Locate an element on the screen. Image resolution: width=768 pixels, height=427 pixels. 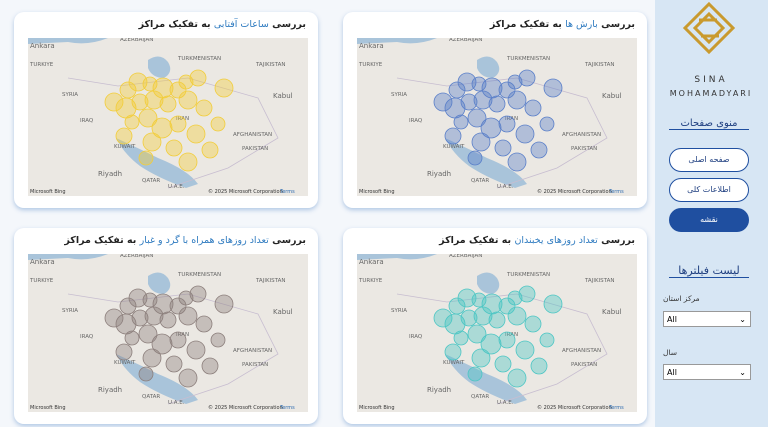
caspian is located at coordinates (488, 283).